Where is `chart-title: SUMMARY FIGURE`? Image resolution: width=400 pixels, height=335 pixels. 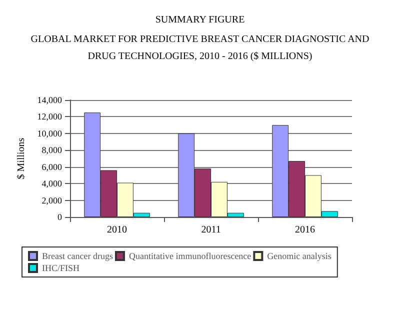 chart-title: SUMMARY FIGURE is located at coordinates (200, 20).